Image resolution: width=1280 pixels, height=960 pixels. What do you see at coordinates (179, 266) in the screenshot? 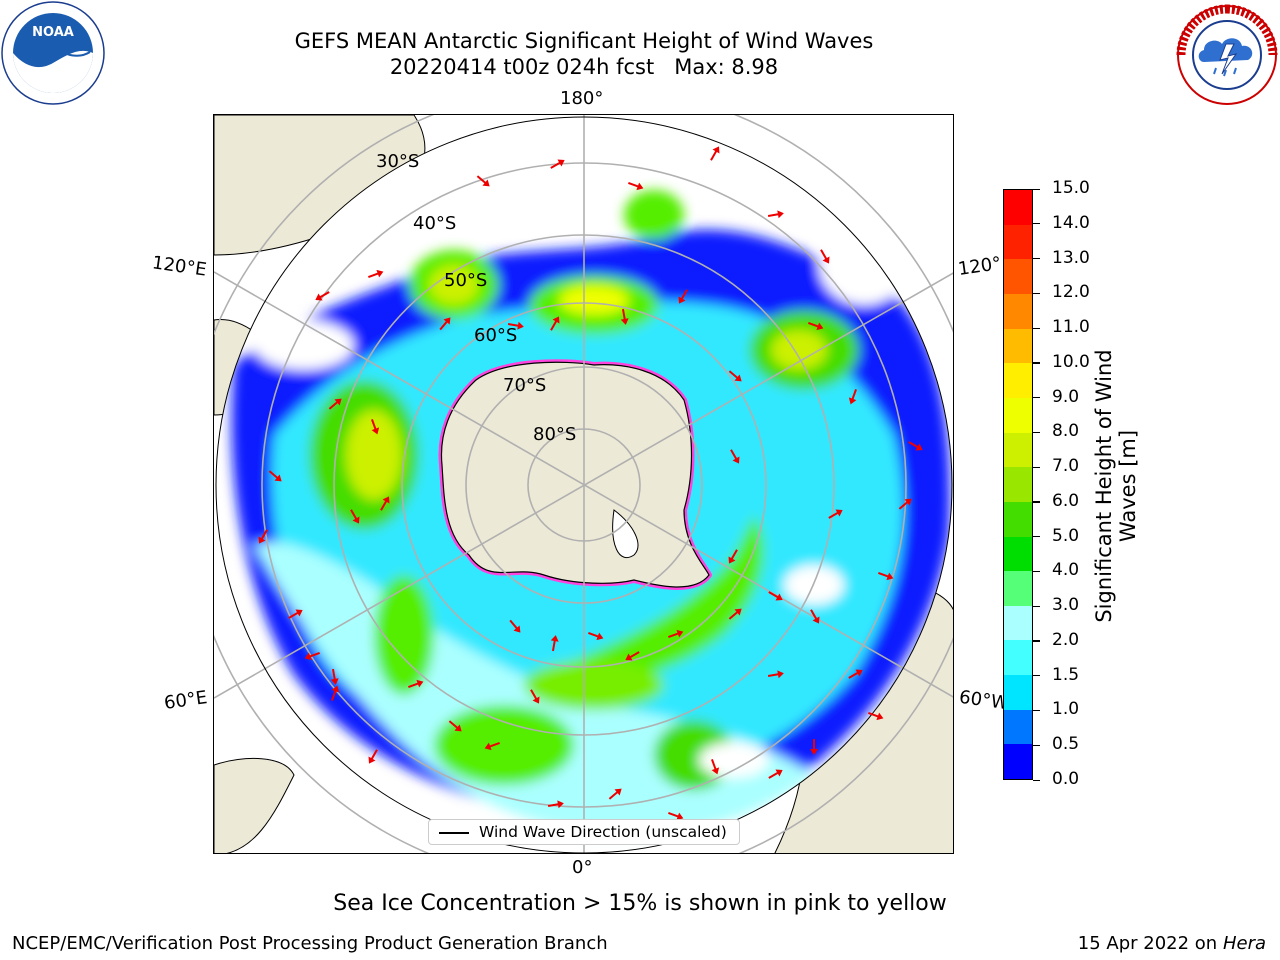
I see `lon-label-120e: 120°E` at bounding box center [179, 266].